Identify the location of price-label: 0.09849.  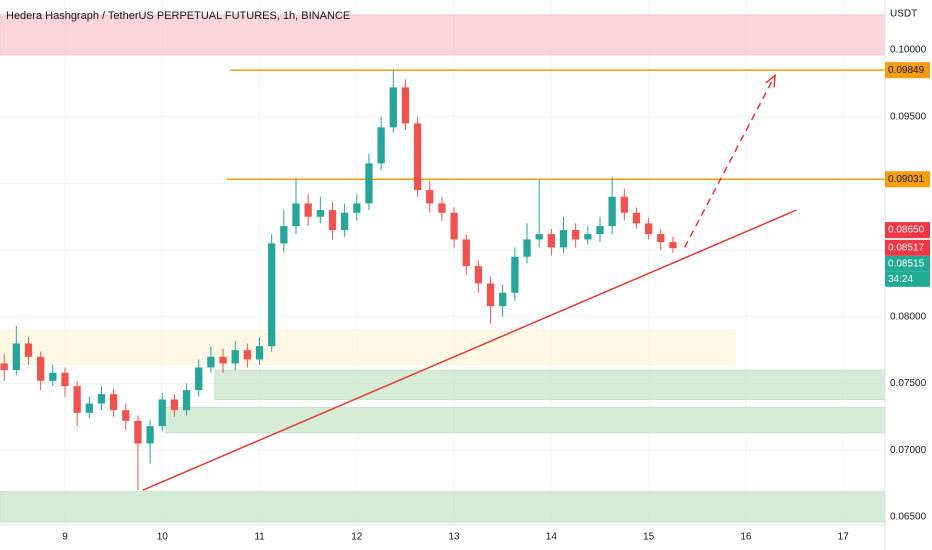
(906, 70).